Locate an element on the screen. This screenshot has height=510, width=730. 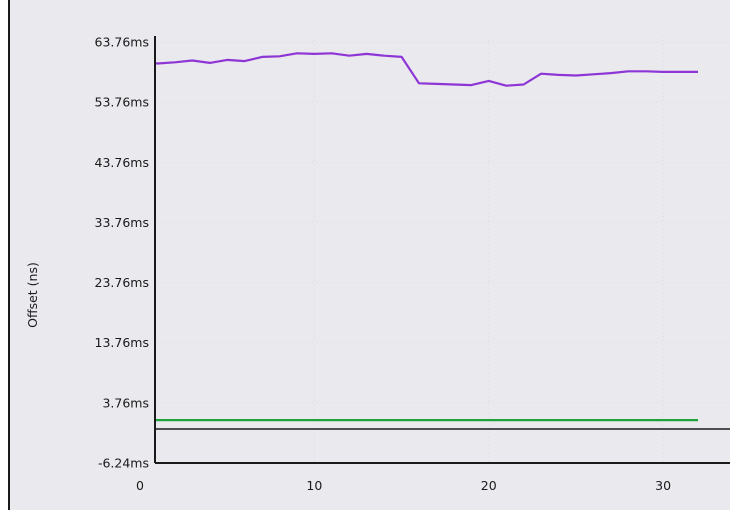
x-tick-label: 20 is located at coordinates (489, 485).